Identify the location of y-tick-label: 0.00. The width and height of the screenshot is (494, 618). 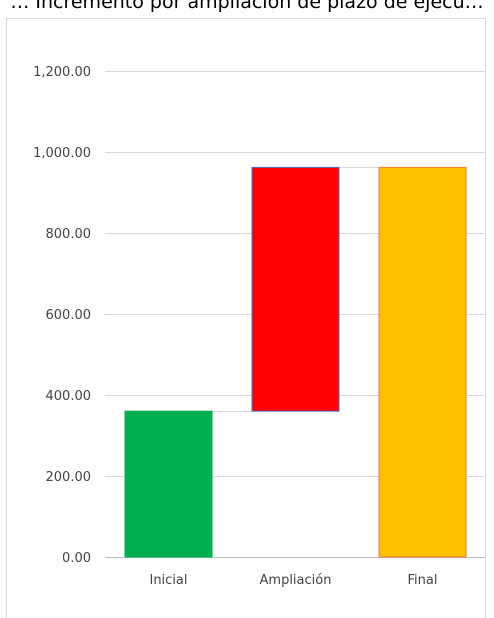
(76, 558).